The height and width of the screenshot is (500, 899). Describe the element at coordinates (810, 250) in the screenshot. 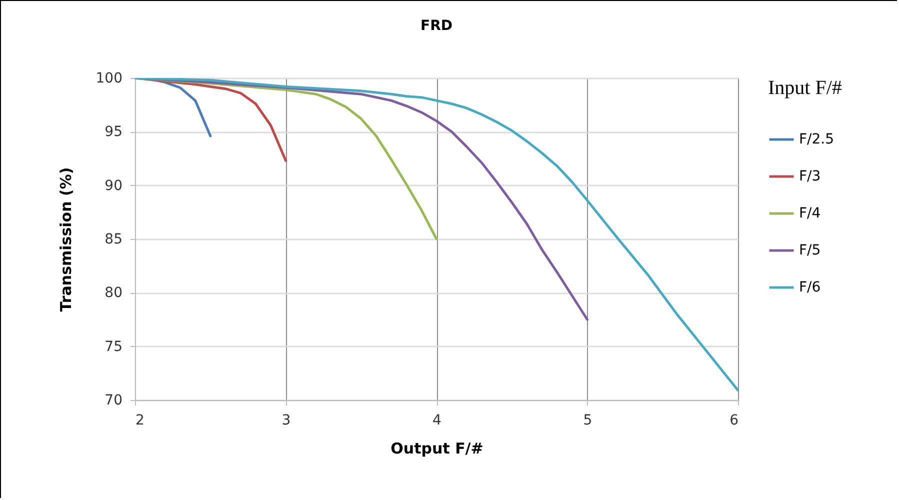

I see `legend-label: F/5` at that location.